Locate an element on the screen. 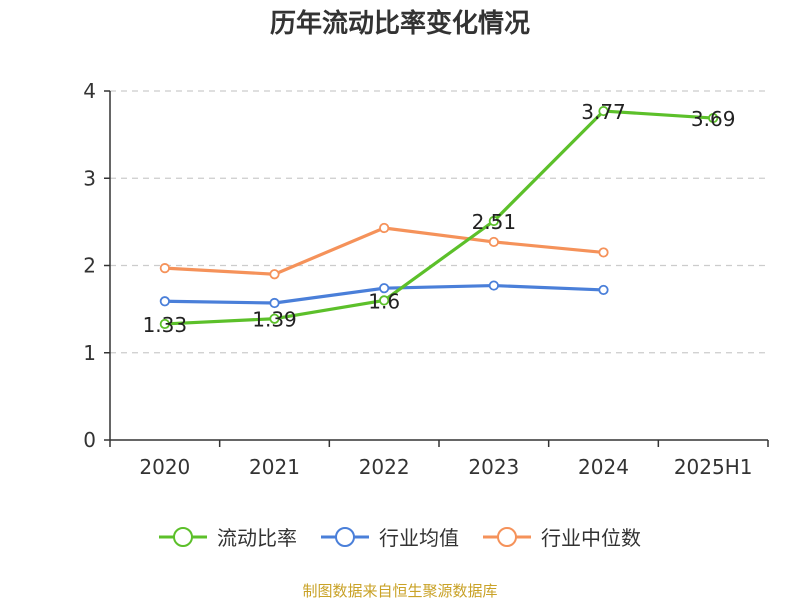 This screenshot has height=600, width=800. y-tick-label: 0 is located at coordinates (89, 440).